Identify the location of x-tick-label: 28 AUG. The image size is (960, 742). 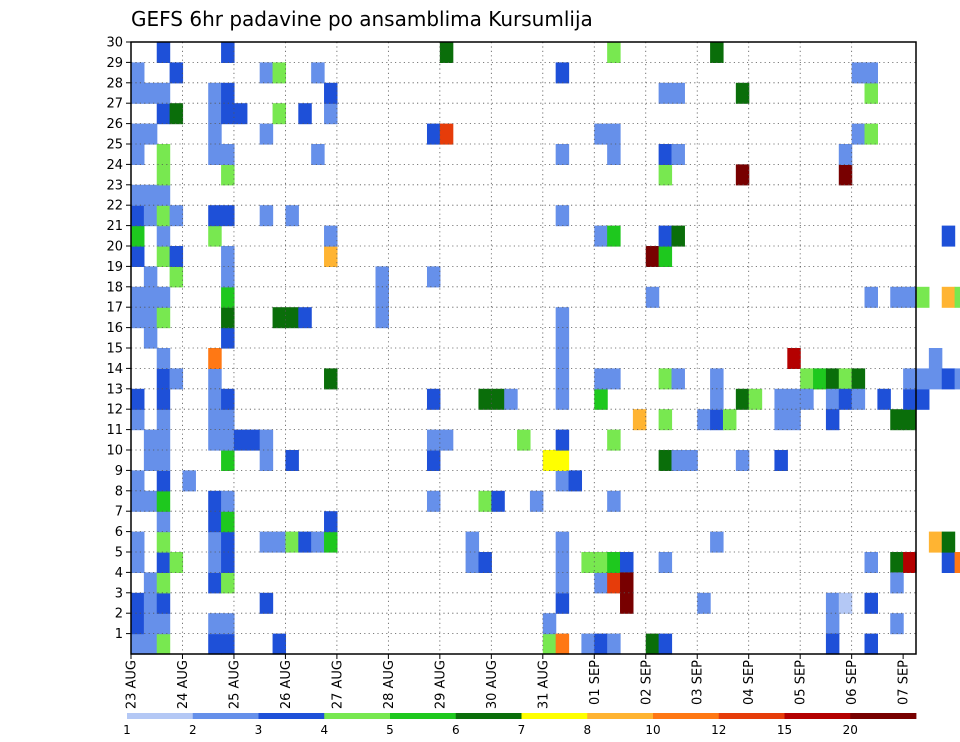
(389, 684).